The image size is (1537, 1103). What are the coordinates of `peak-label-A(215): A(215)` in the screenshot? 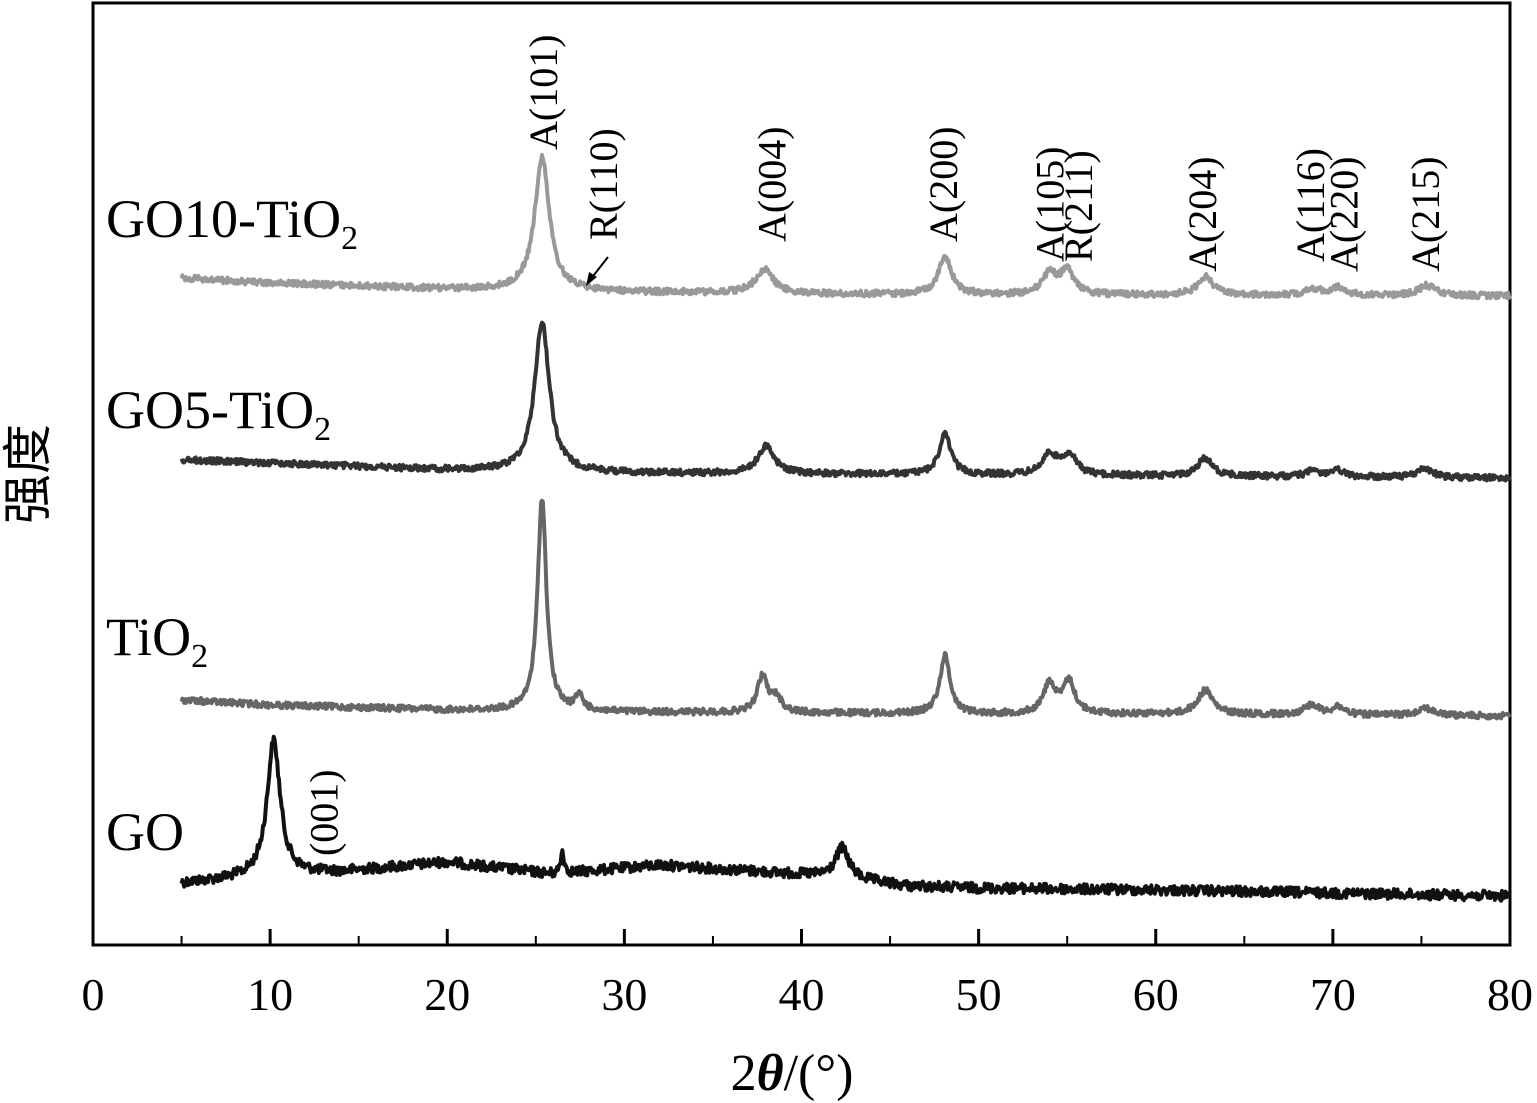 It's located at (1425, 214).